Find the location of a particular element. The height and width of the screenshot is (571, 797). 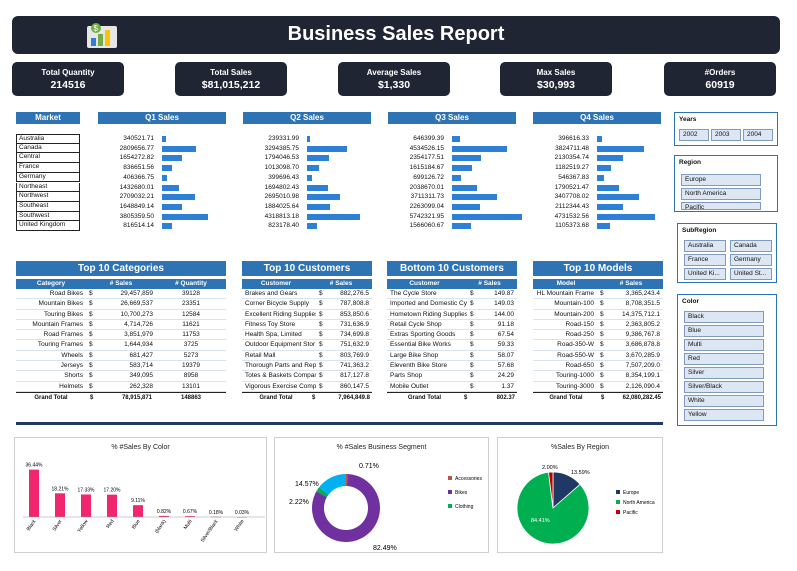

table-cell: 67.54 is located at coordinates (505, 335).